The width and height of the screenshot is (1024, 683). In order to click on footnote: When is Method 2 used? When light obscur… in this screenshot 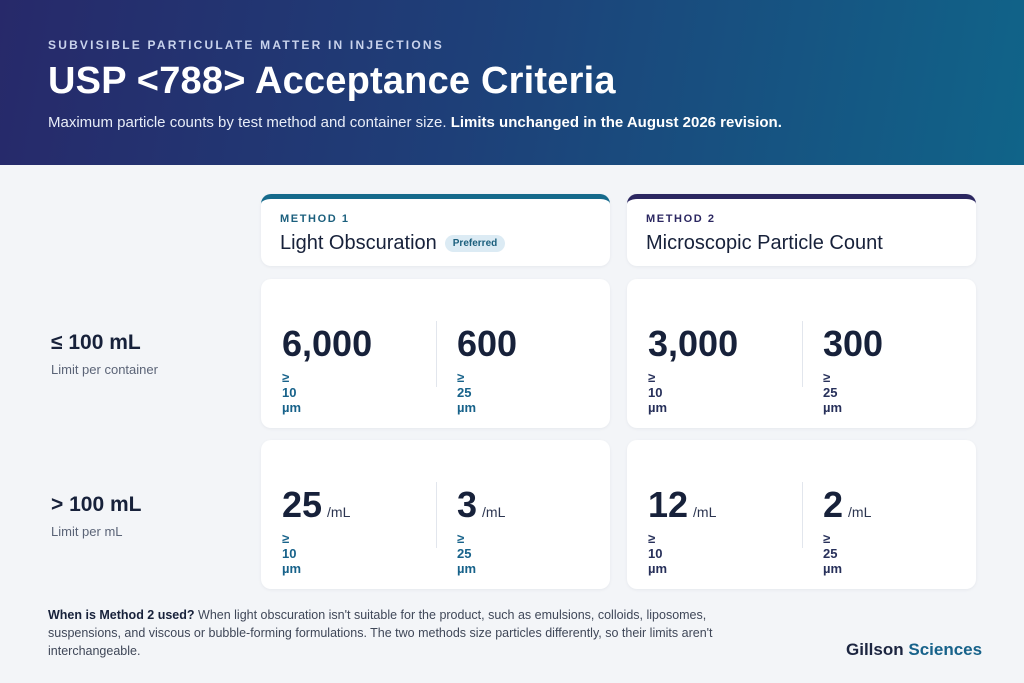, I will do `click(408, 633)`.